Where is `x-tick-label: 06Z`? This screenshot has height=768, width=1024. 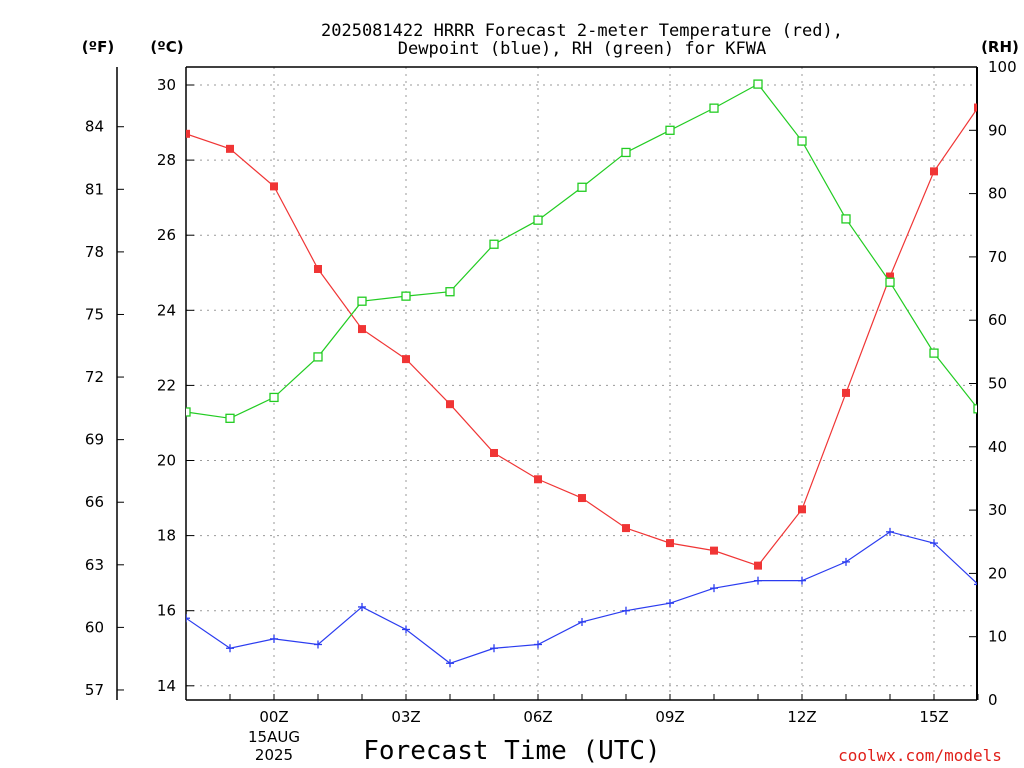 x-tick-label: 06Z is located at coordinates (537, 717).